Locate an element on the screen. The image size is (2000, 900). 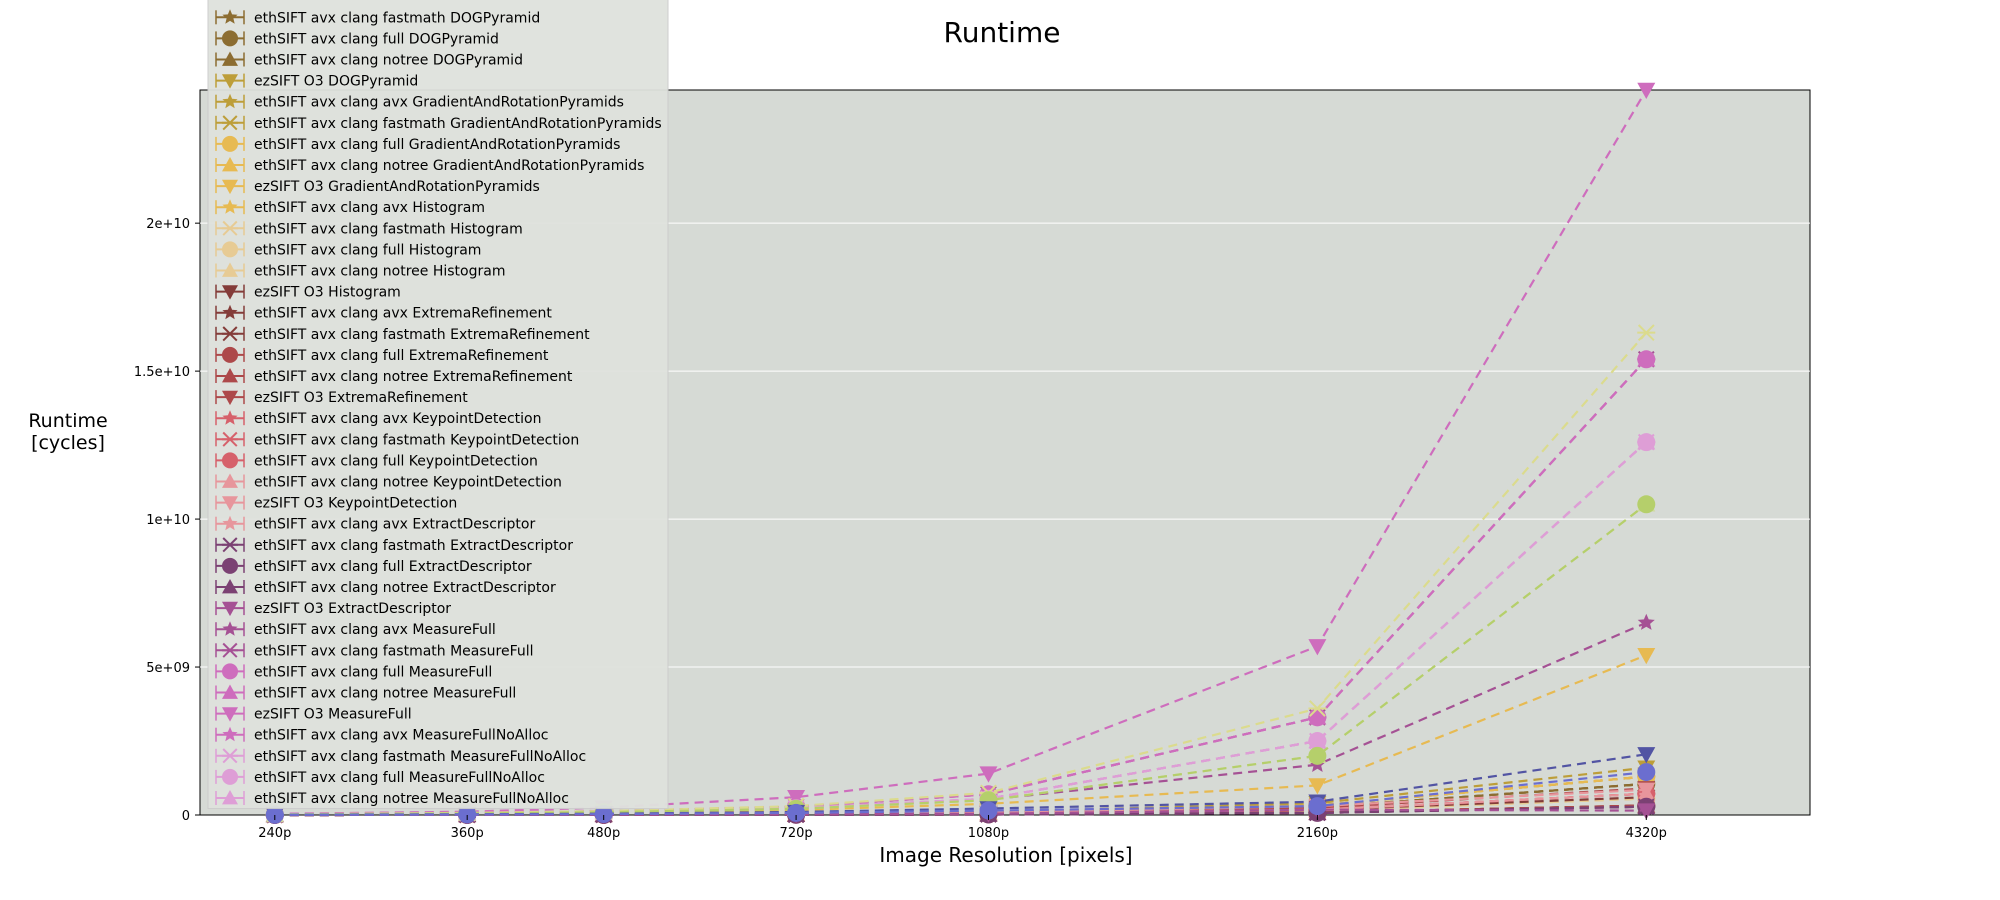
legend-item: ethSIFT avx clang full MeasureFull is located at coordinates (353, 671).